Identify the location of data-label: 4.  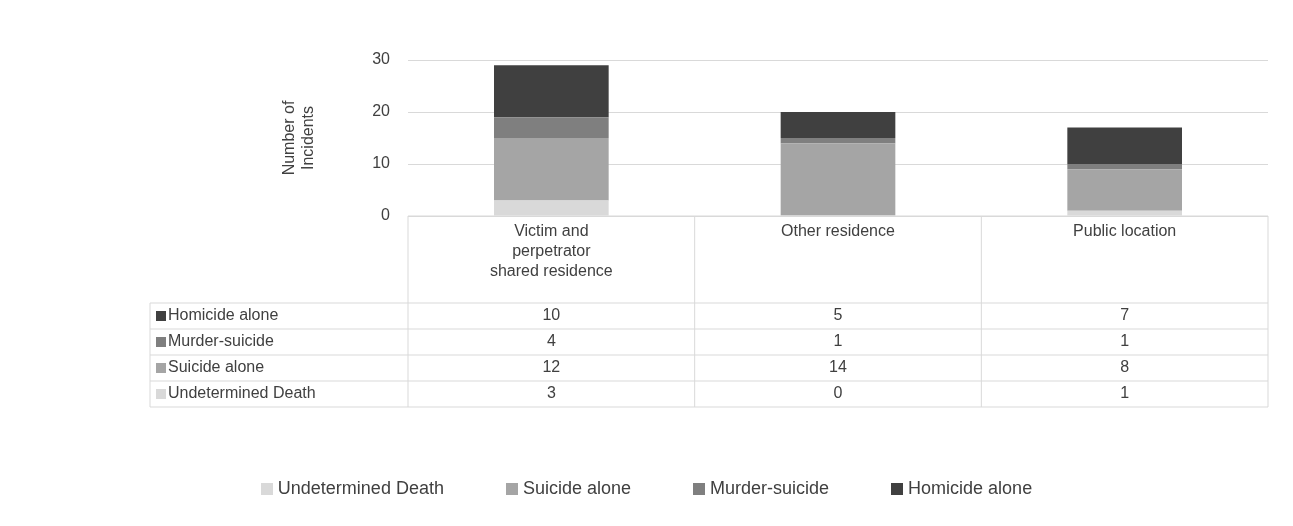
(551, 341).